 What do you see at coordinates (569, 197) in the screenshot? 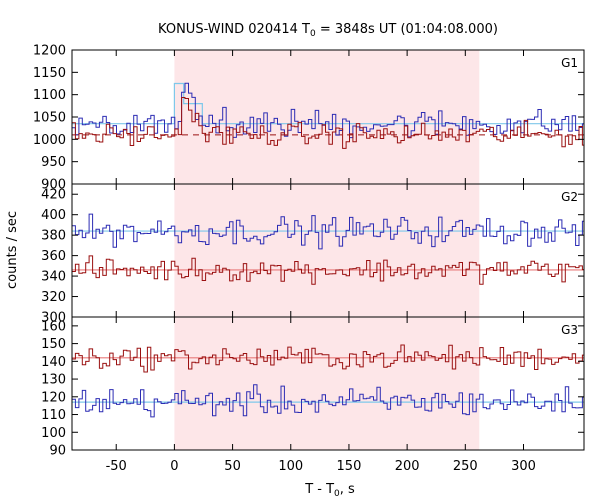
I see `panel-label-g2: G2` at bounding box center [569, 197].